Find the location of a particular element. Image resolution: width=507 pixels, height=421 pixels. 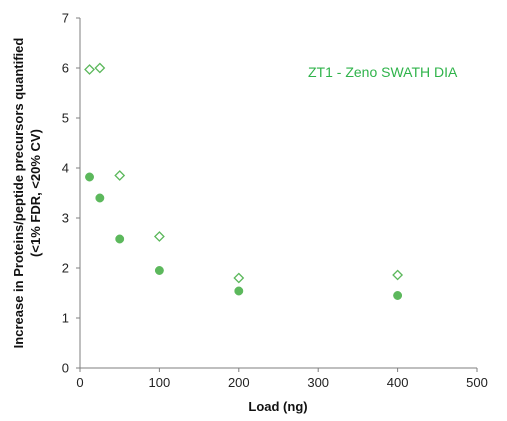

y-tick-label: 7 is located at coordinates (65, 18).